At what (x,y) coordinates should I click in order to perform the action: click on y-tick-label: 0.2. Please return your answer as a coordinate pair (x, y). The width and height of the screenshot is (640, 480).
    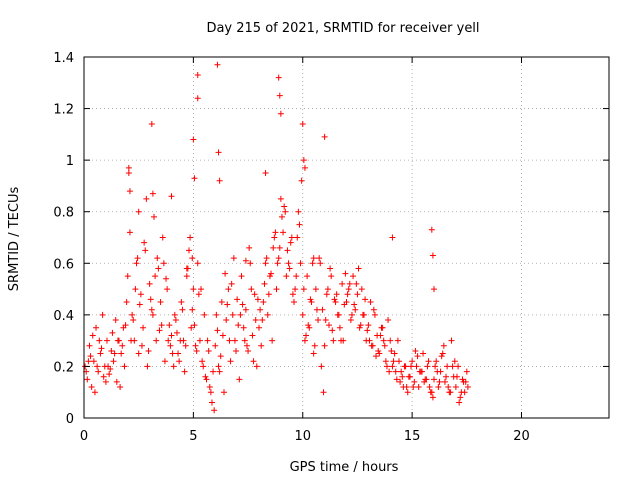
    Looking at the image, I should click on (63, 367).